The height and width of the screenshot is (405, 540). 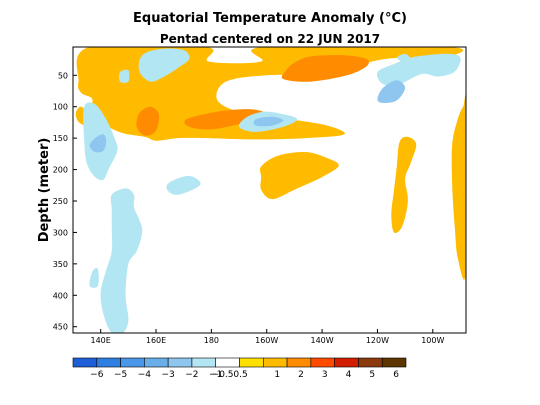 I want to click on y-tick-label-0: 50, so click(x=63, y=75).